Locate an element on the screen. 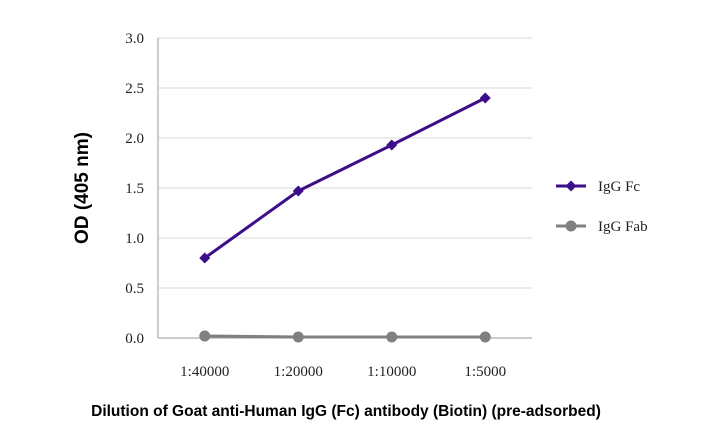 The image size is (702, 448). legend-item: IgG Fab is located at coordinates (602, 227).